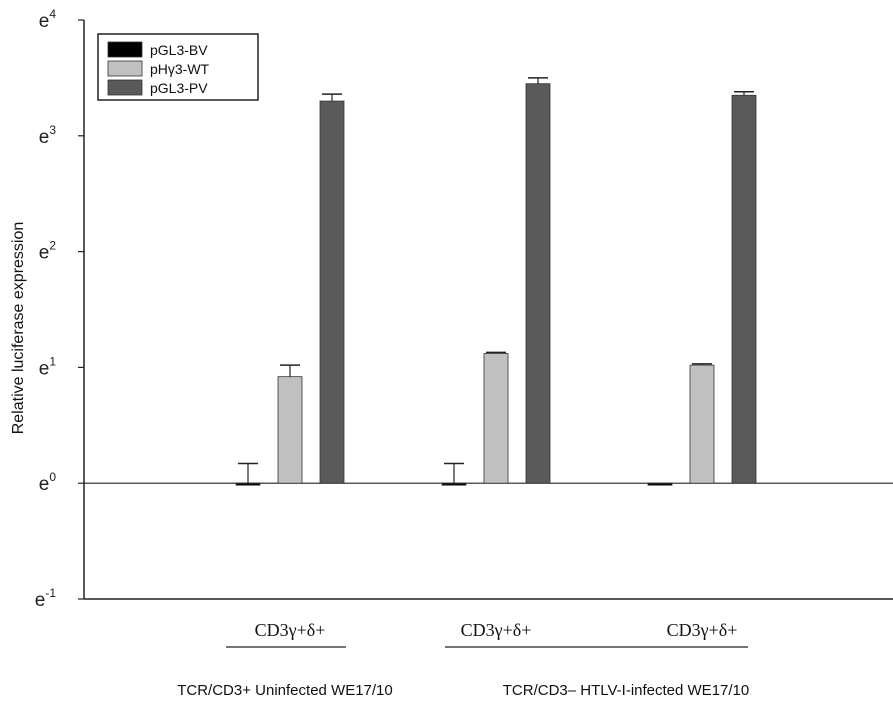 This screenshot has height=706, width=893. Describe the element at coordinates (18, 328) in the screenshot. I see `y-axis-label: Relative luciferase expression` at that location.